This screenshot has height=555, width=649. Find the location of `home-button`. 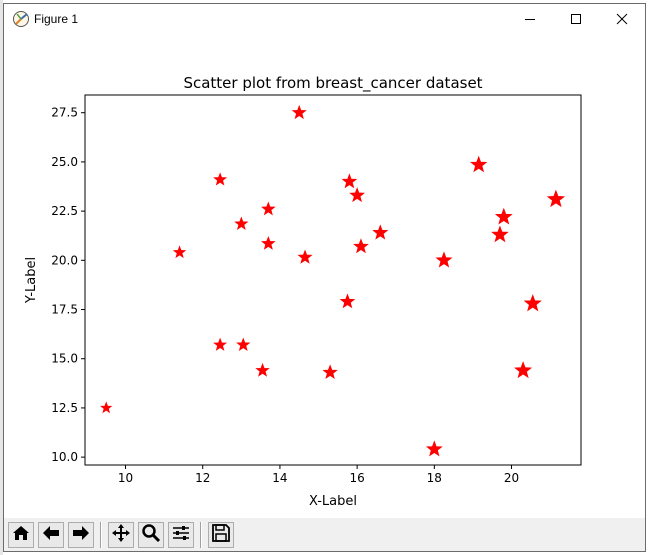

home-button is located at coordinates (21, 535).